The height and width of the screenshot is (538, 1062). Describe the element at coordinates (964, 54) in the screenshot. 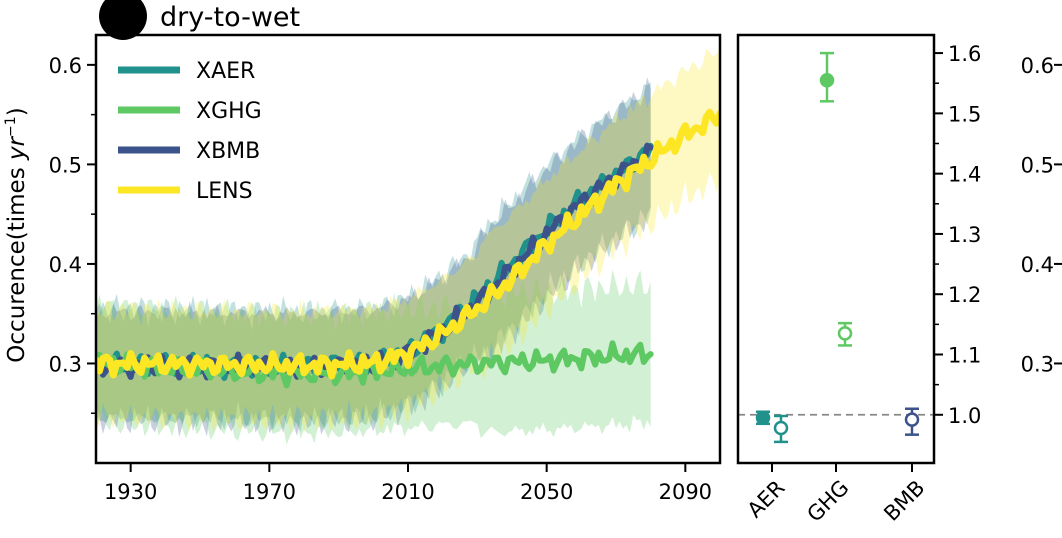

I see `ratio-y-tick-label: 1.6` at that location.